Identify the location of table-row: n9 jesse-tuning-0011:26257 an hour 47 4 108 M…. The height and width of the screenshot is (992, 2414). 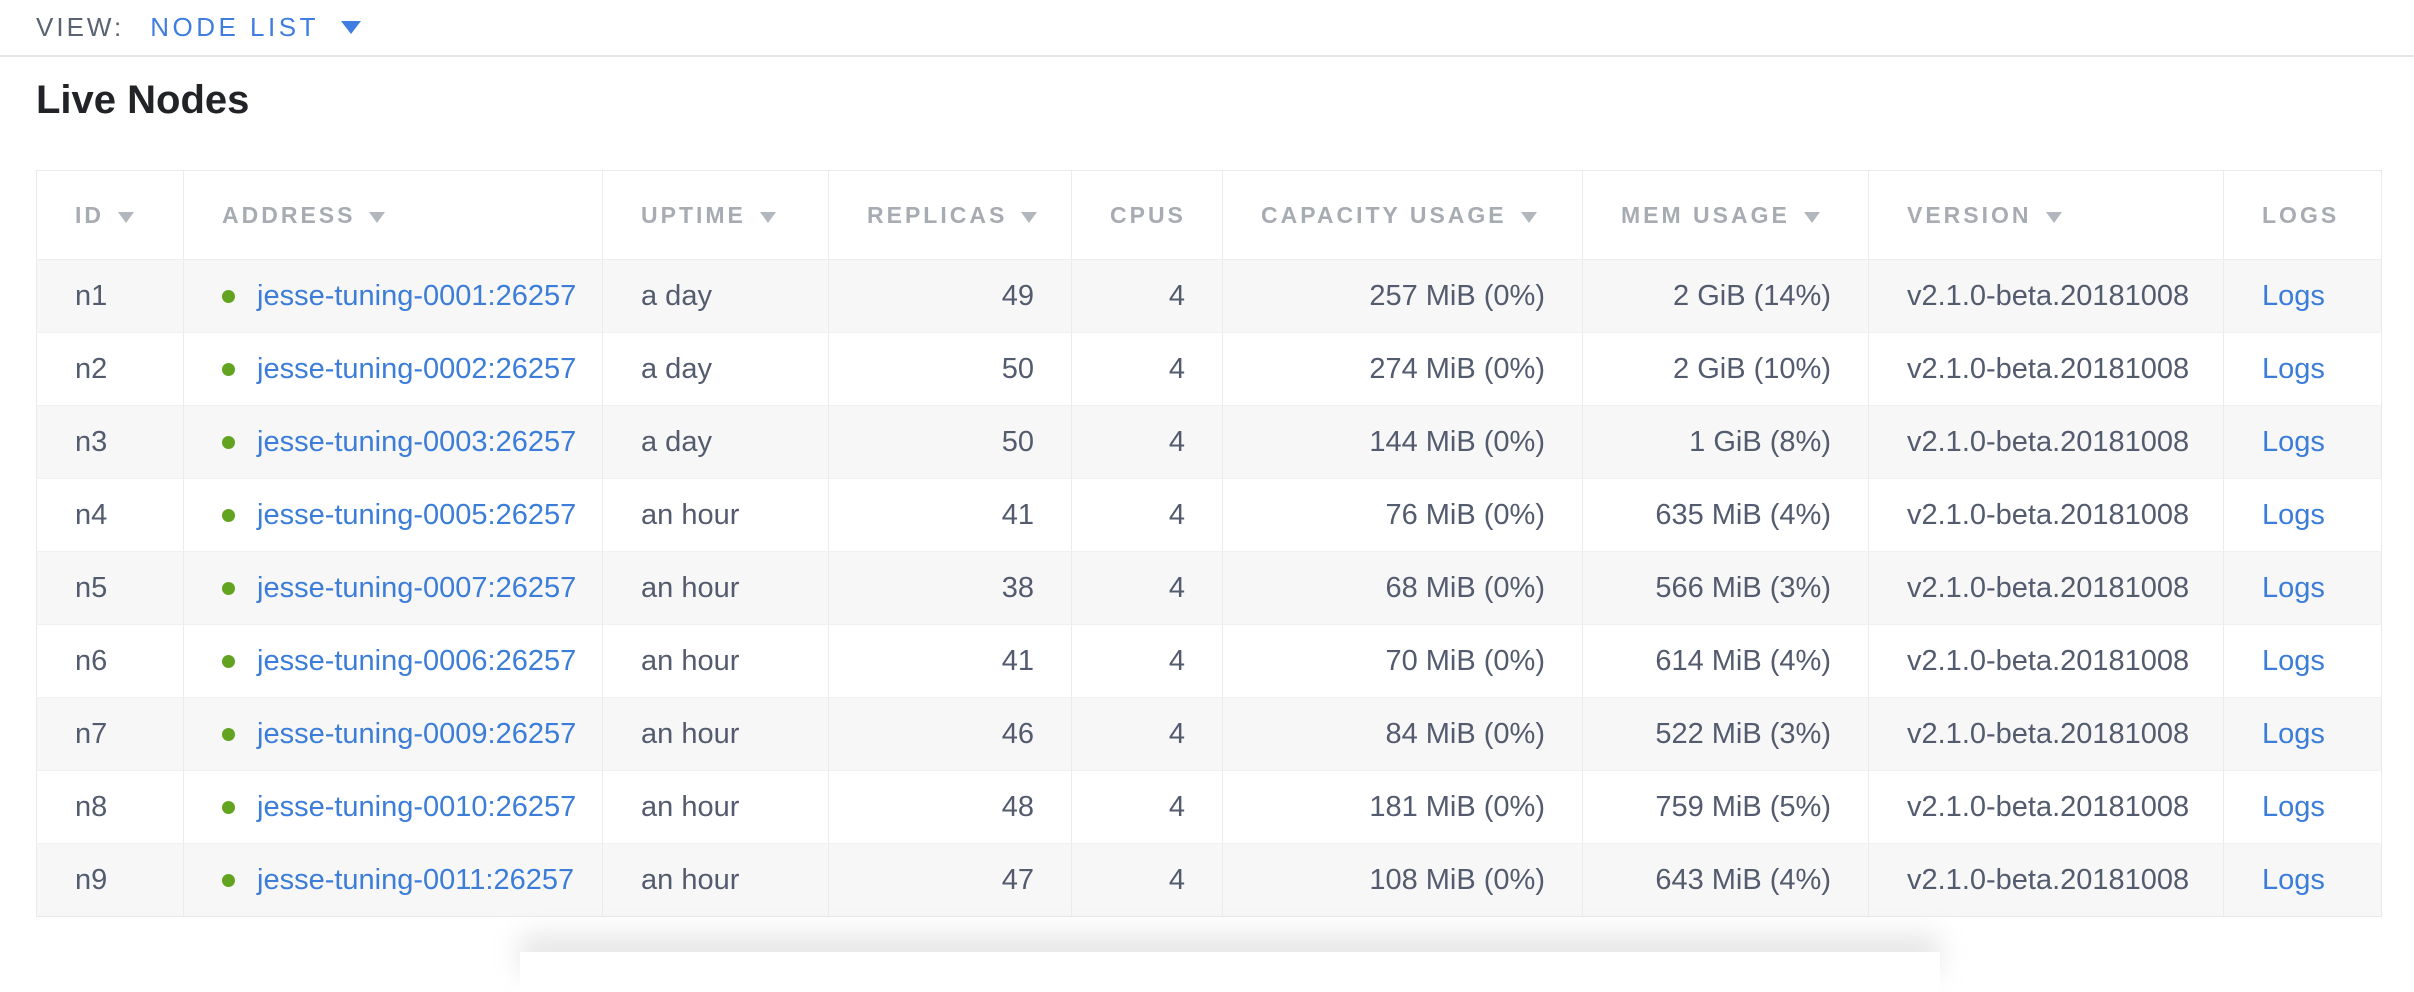
(1209, 880).